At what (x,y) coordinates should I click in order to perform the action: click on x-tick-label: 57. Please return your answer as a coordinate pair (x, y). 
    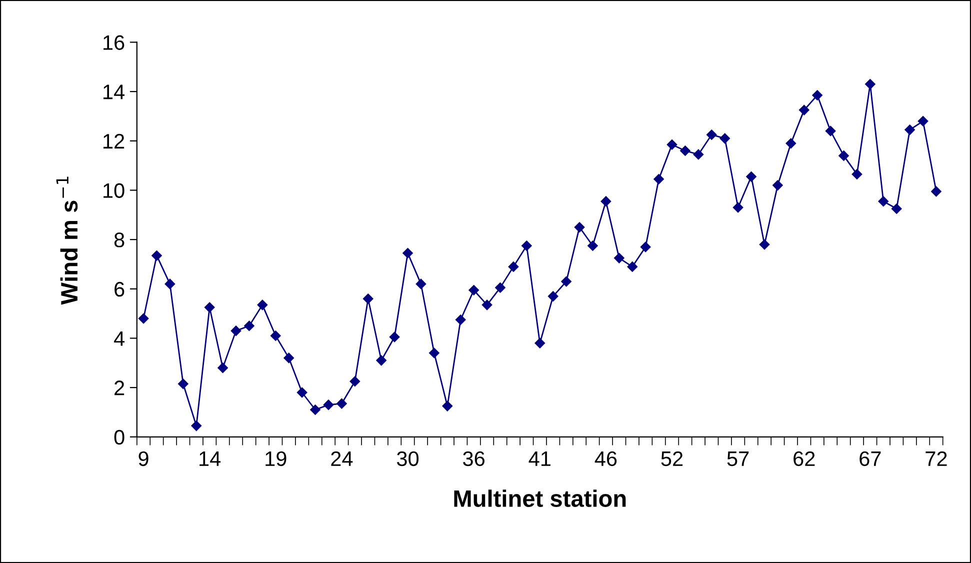
    Looking at the image, I should click on (738, 459).